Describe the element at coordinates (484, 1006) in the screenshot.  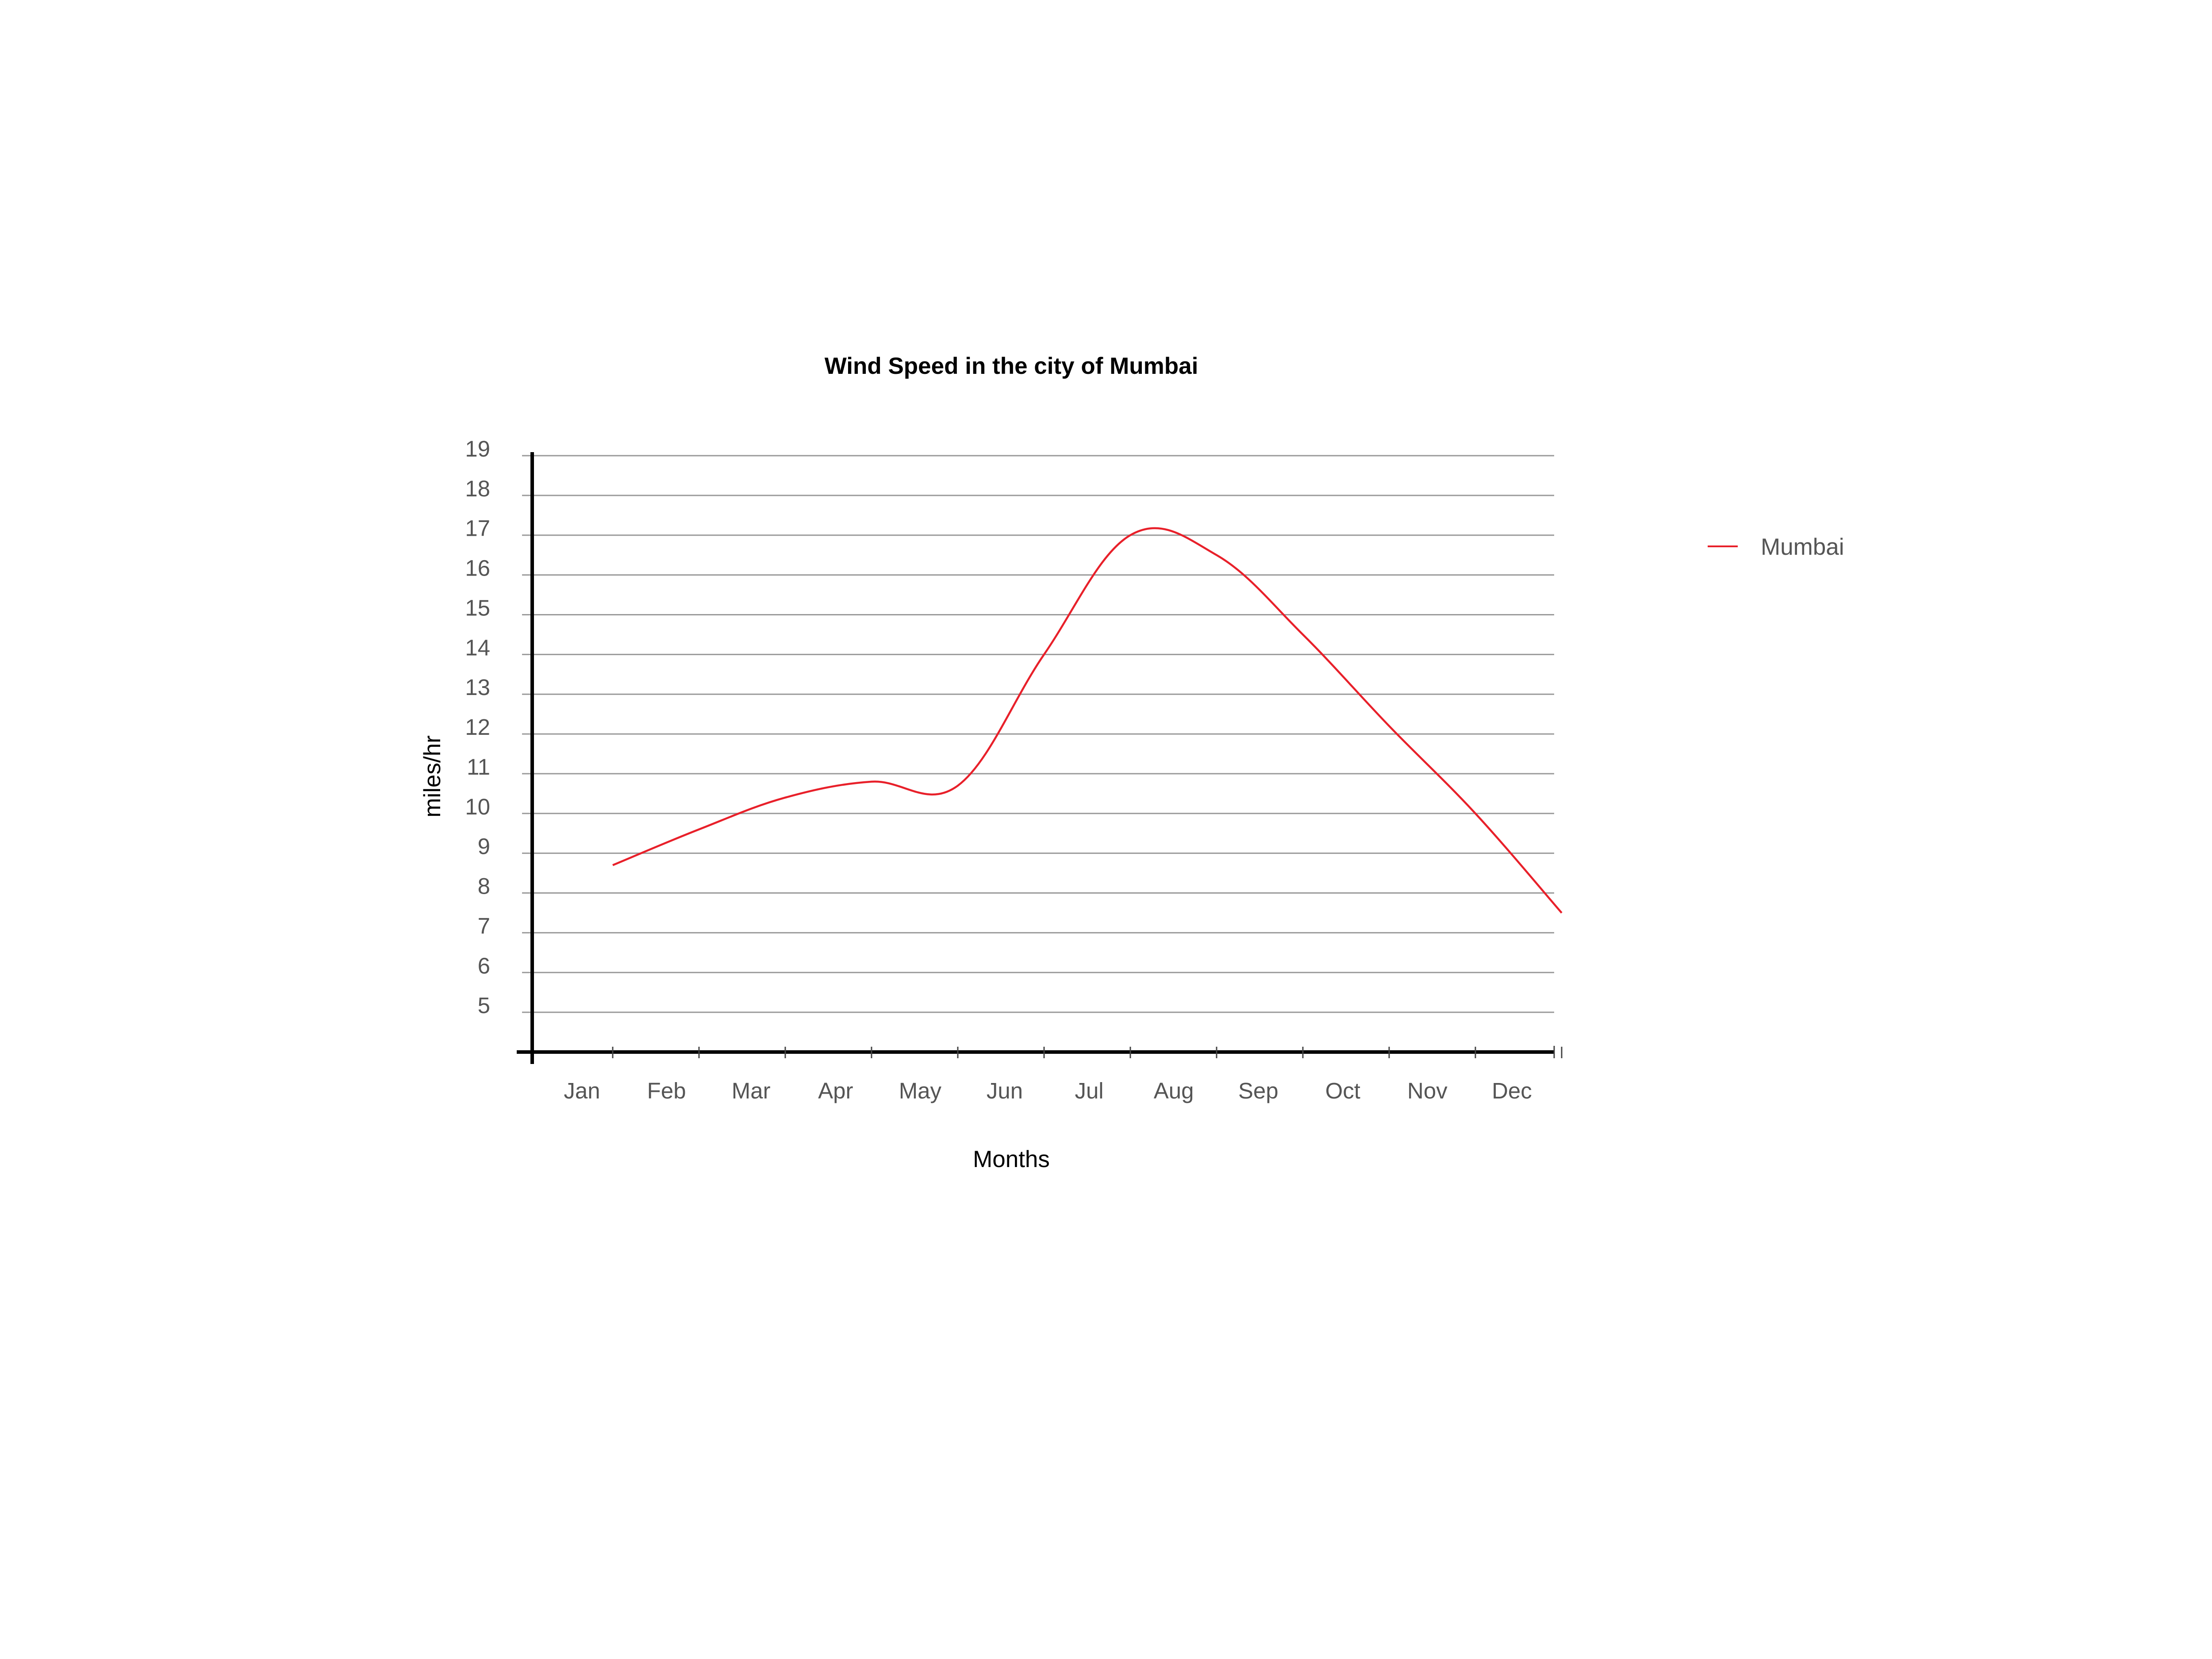
I see `y-tick-label: 5` at that location.